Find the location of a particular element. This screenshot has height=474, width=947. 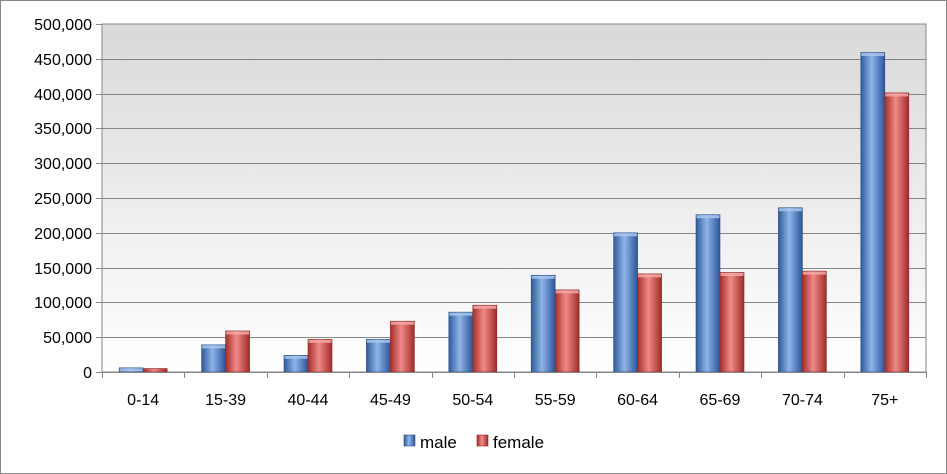

x-tick-label: 60-64 is located at coordinates (637, 400).